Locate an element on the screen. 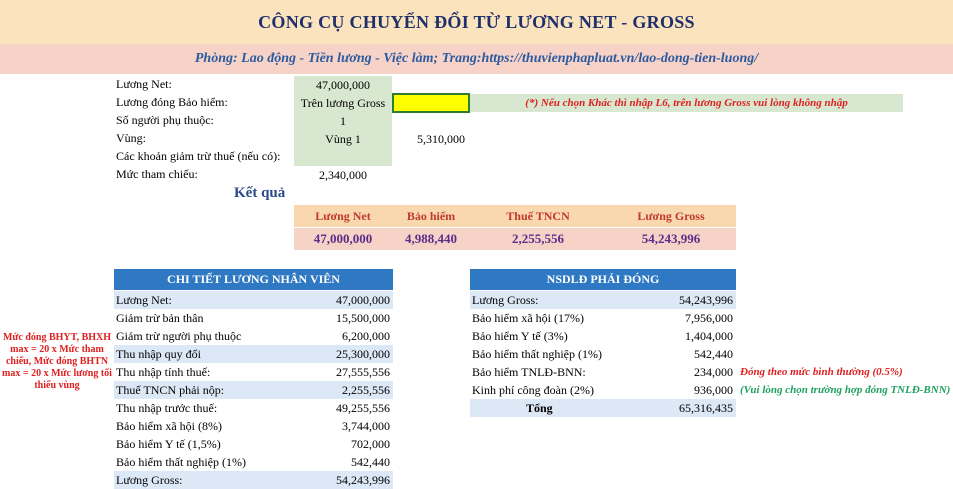 Image resolution: width=953 pixels, height=489 pixels. reference-label: Mức tham chiếu: is located at coordinates (157, 174).